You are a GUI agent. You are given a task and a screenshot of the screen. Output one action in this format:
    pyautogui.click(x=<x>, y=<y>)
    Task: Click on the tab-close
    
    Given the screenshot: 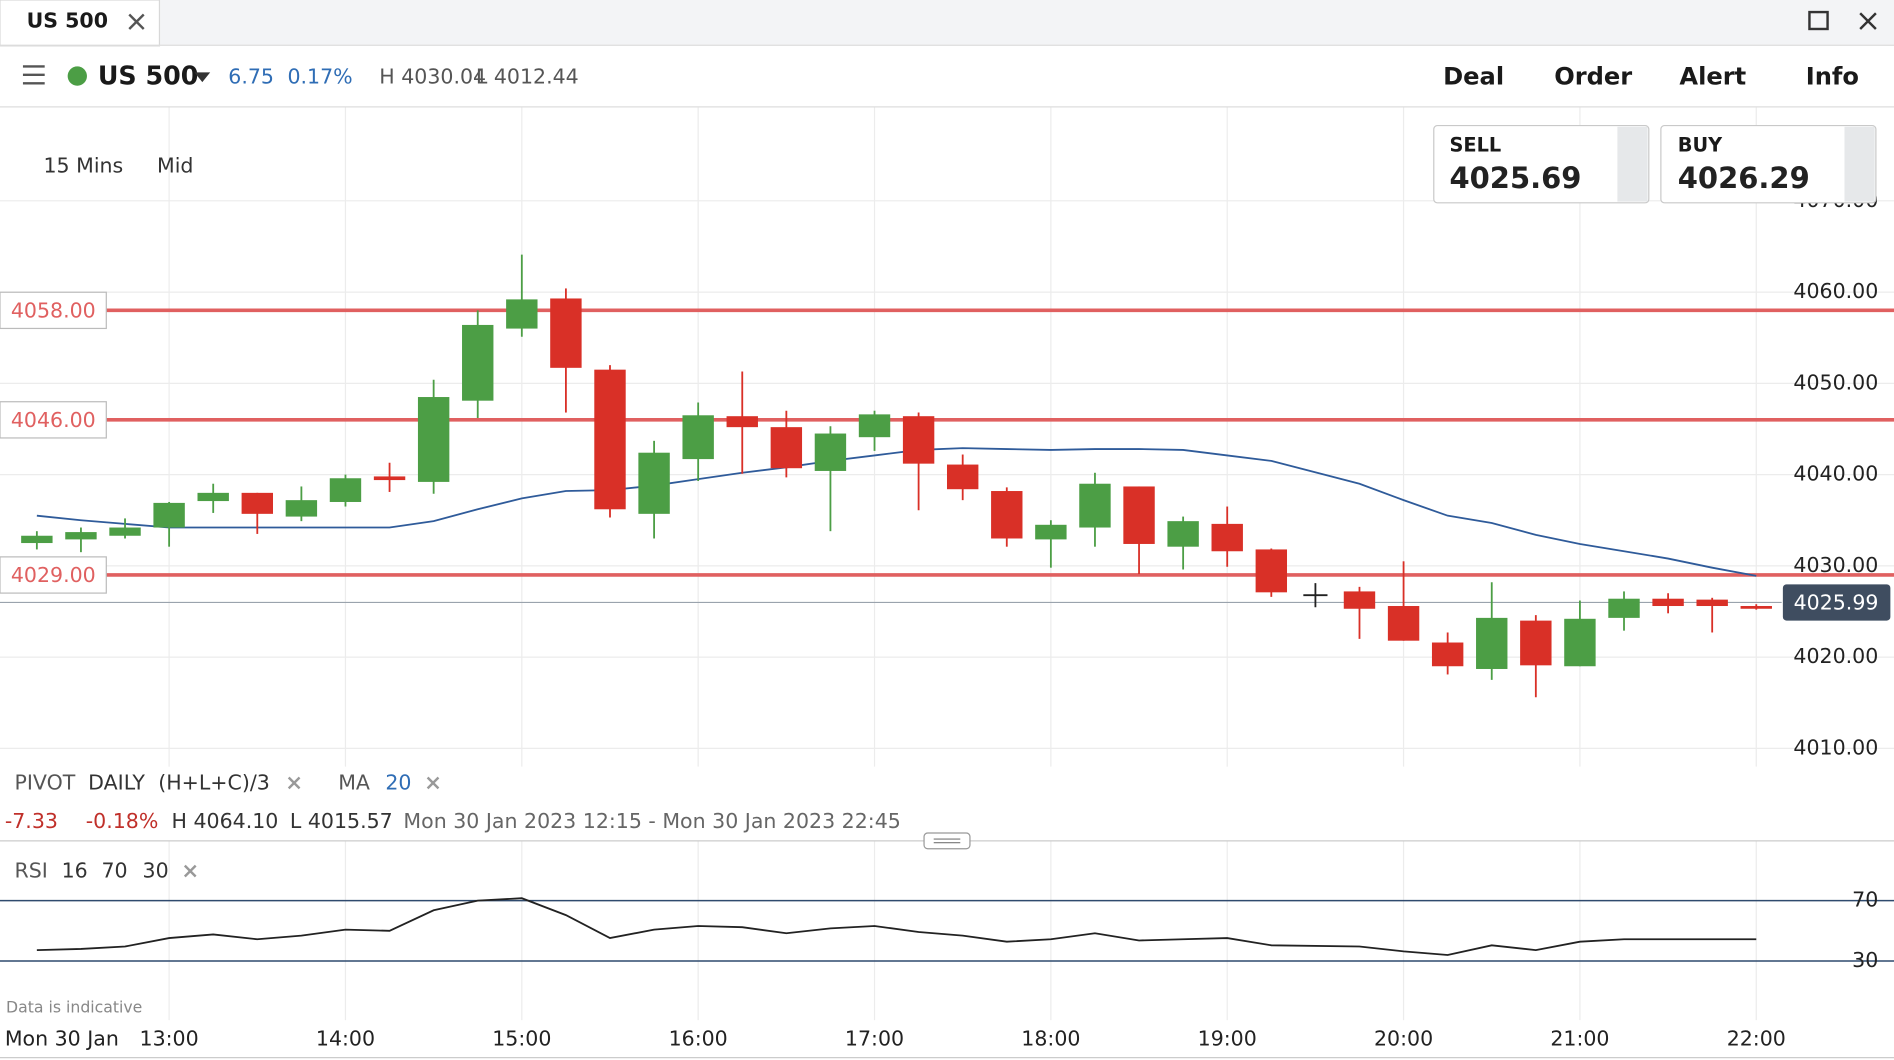 What is the action you would take?
    pyautogui.click(x=136, y=21)
    